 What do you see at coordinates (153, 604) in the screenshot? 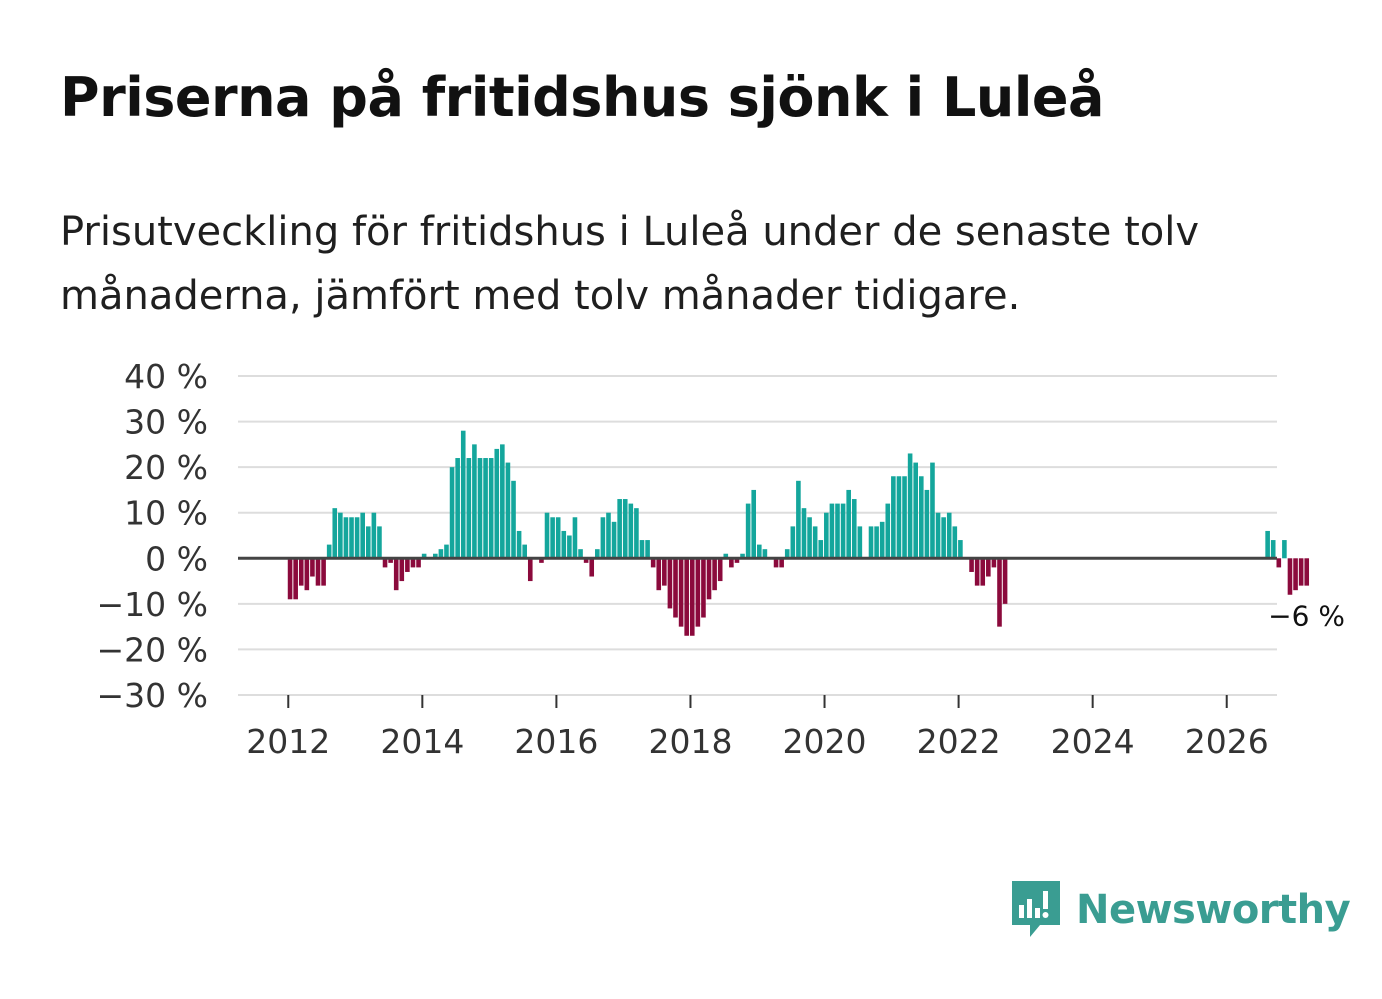
I see `y-tick-label: −10 %` at bounding box center [153, 604].